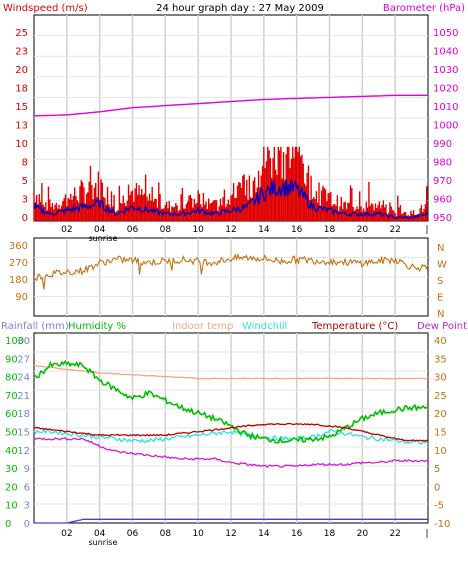 The image size is (468, 561). What do you see at coordinates (264, 534) in the screenshot?
I see `bottom-hour-label: 14` at bounding box center [264, 534].